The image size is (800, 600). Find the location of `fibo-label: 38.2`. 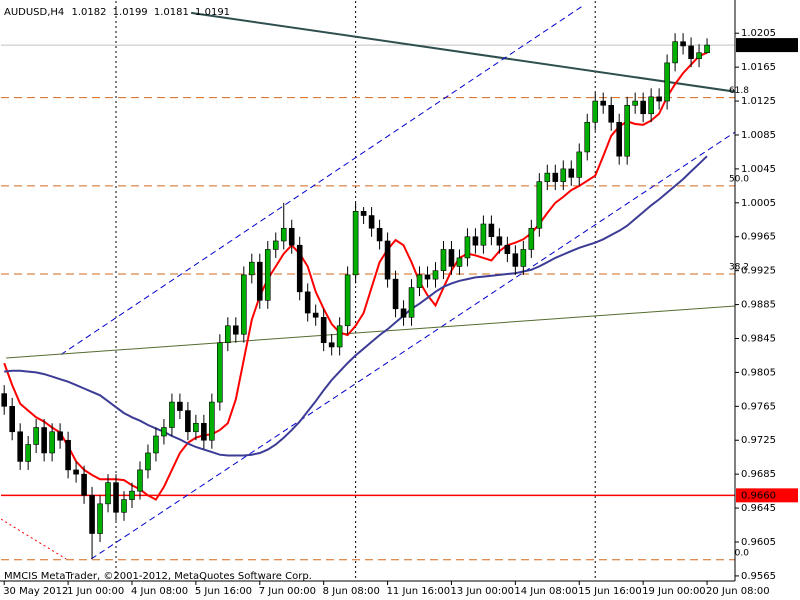

fibo-label: 38.2 is located at coordinates (739, 268).